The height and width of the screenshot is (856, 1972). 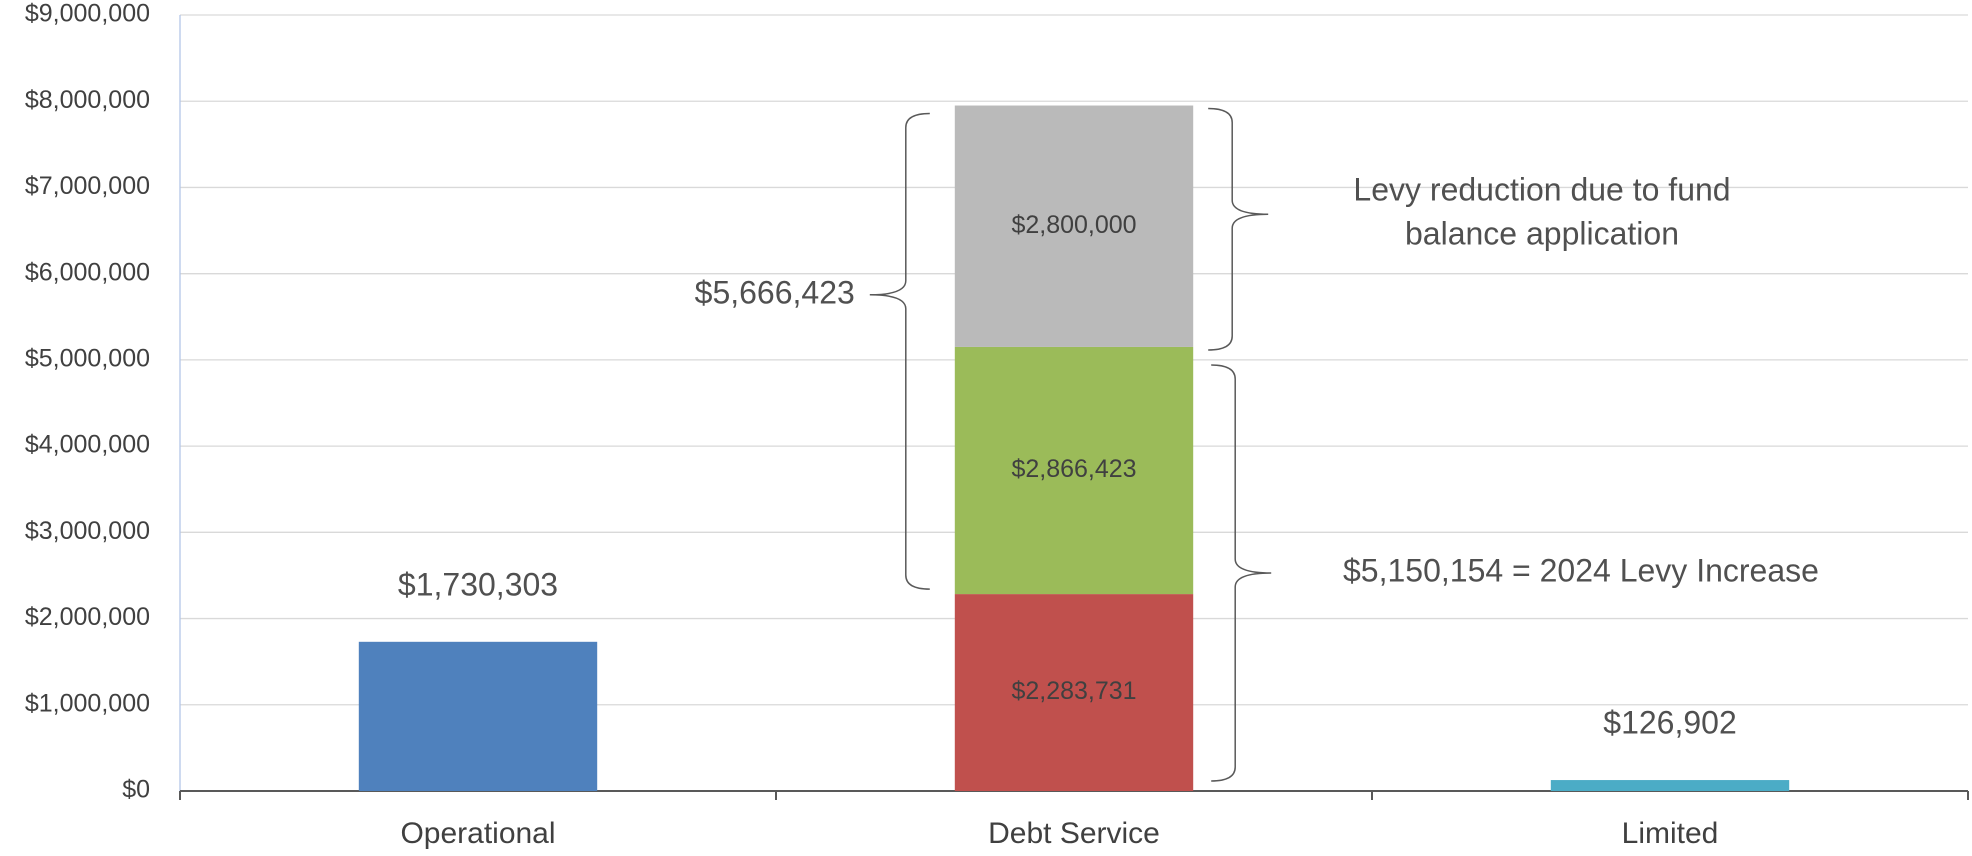 I want to click on y-tick-label: $8,000,000, so click(x=87, y=100).